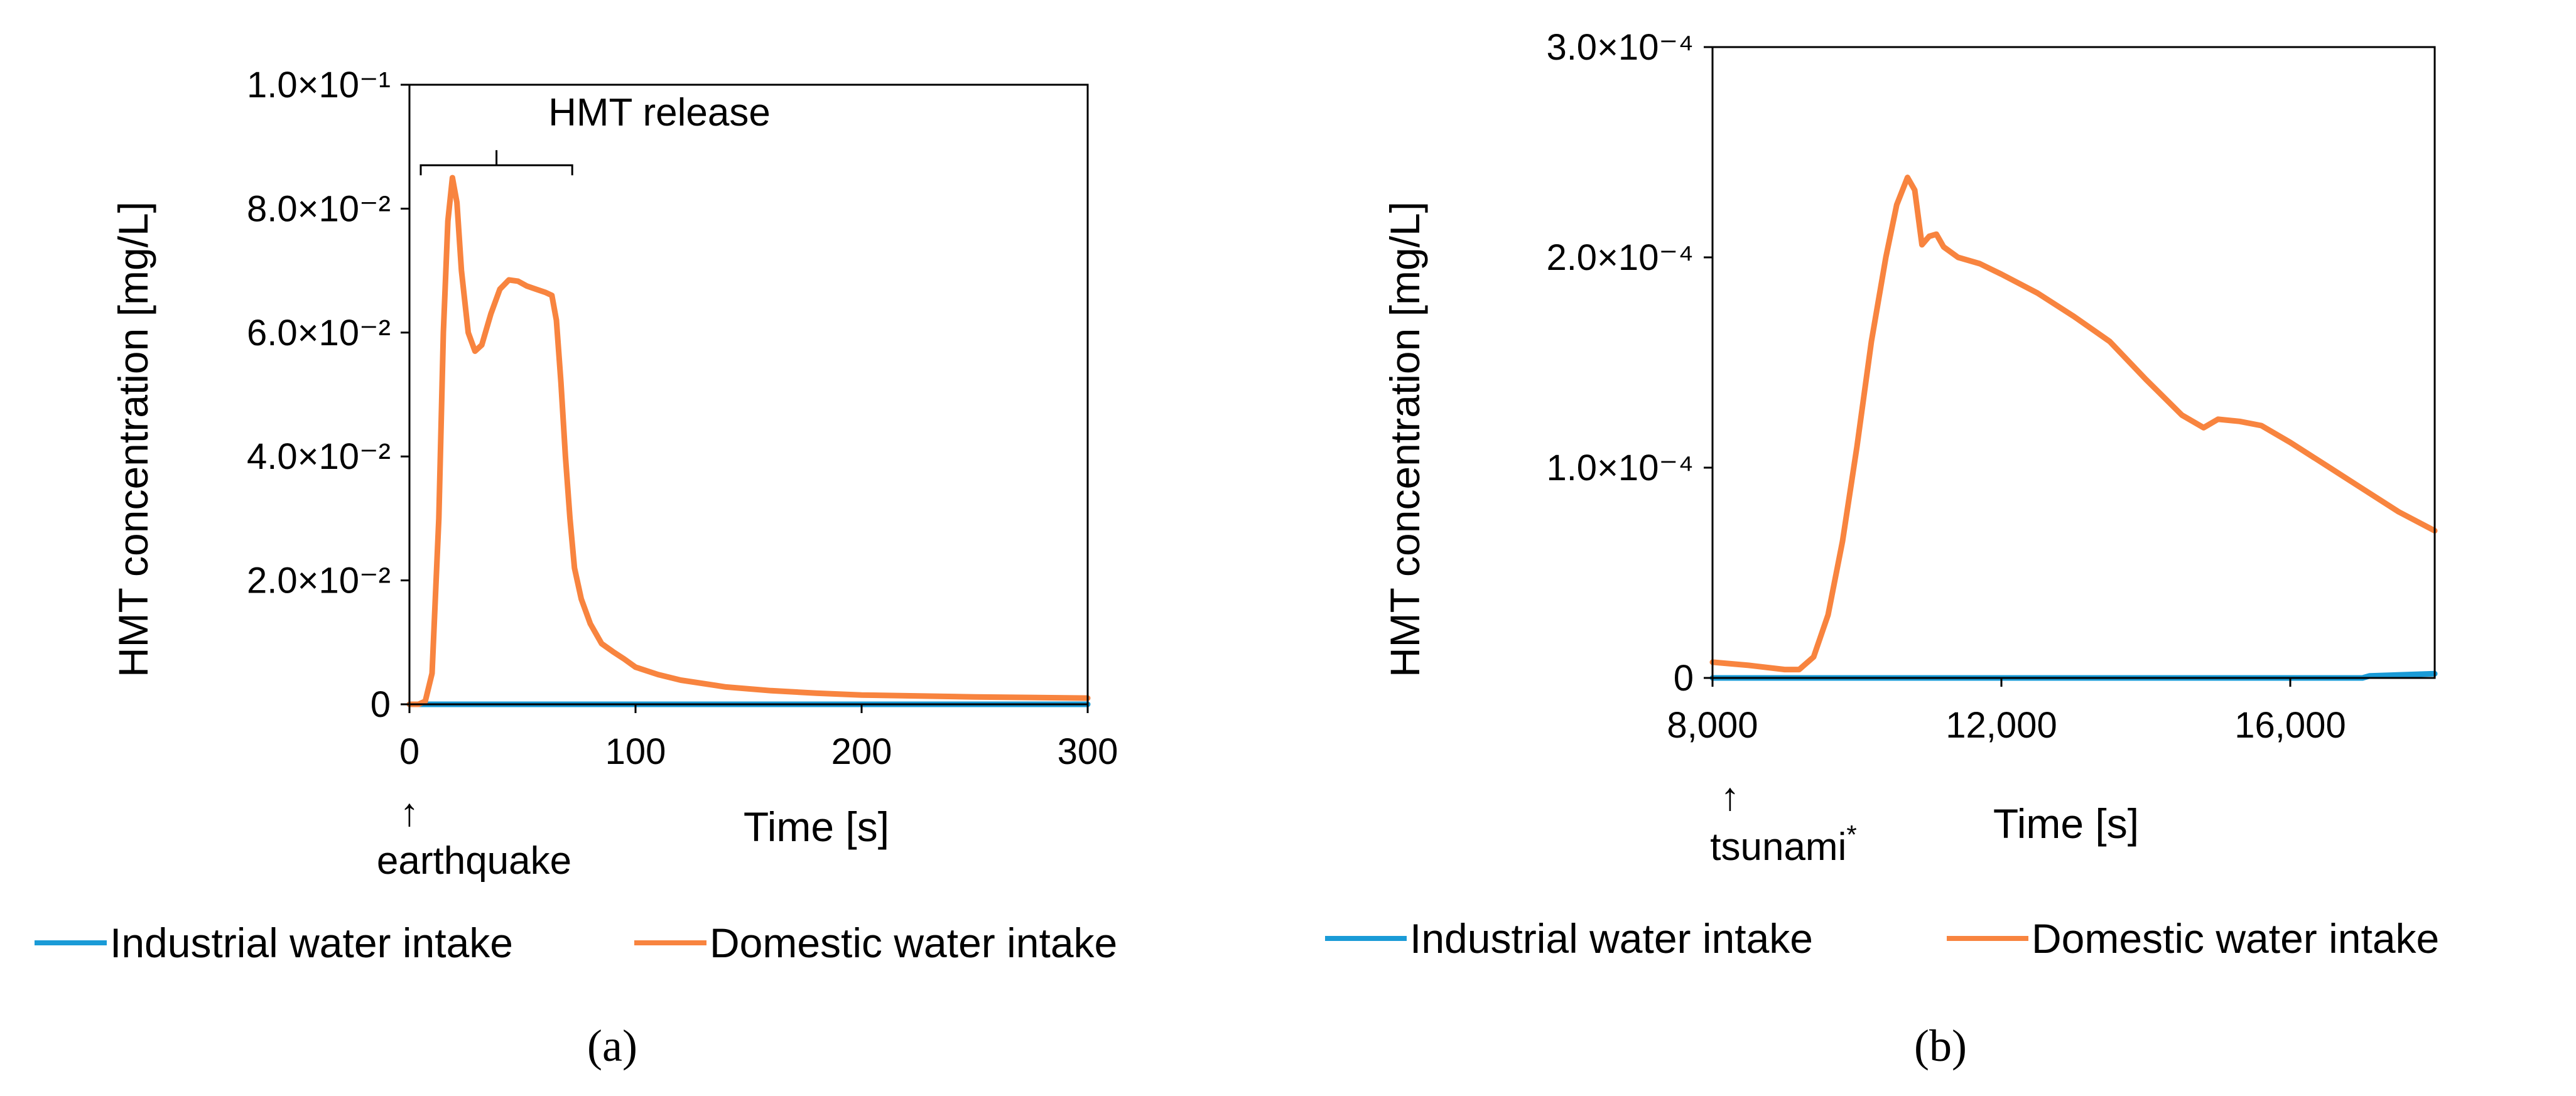  I want to click on panel-a-event-label: earthquake, so click(474, 861).